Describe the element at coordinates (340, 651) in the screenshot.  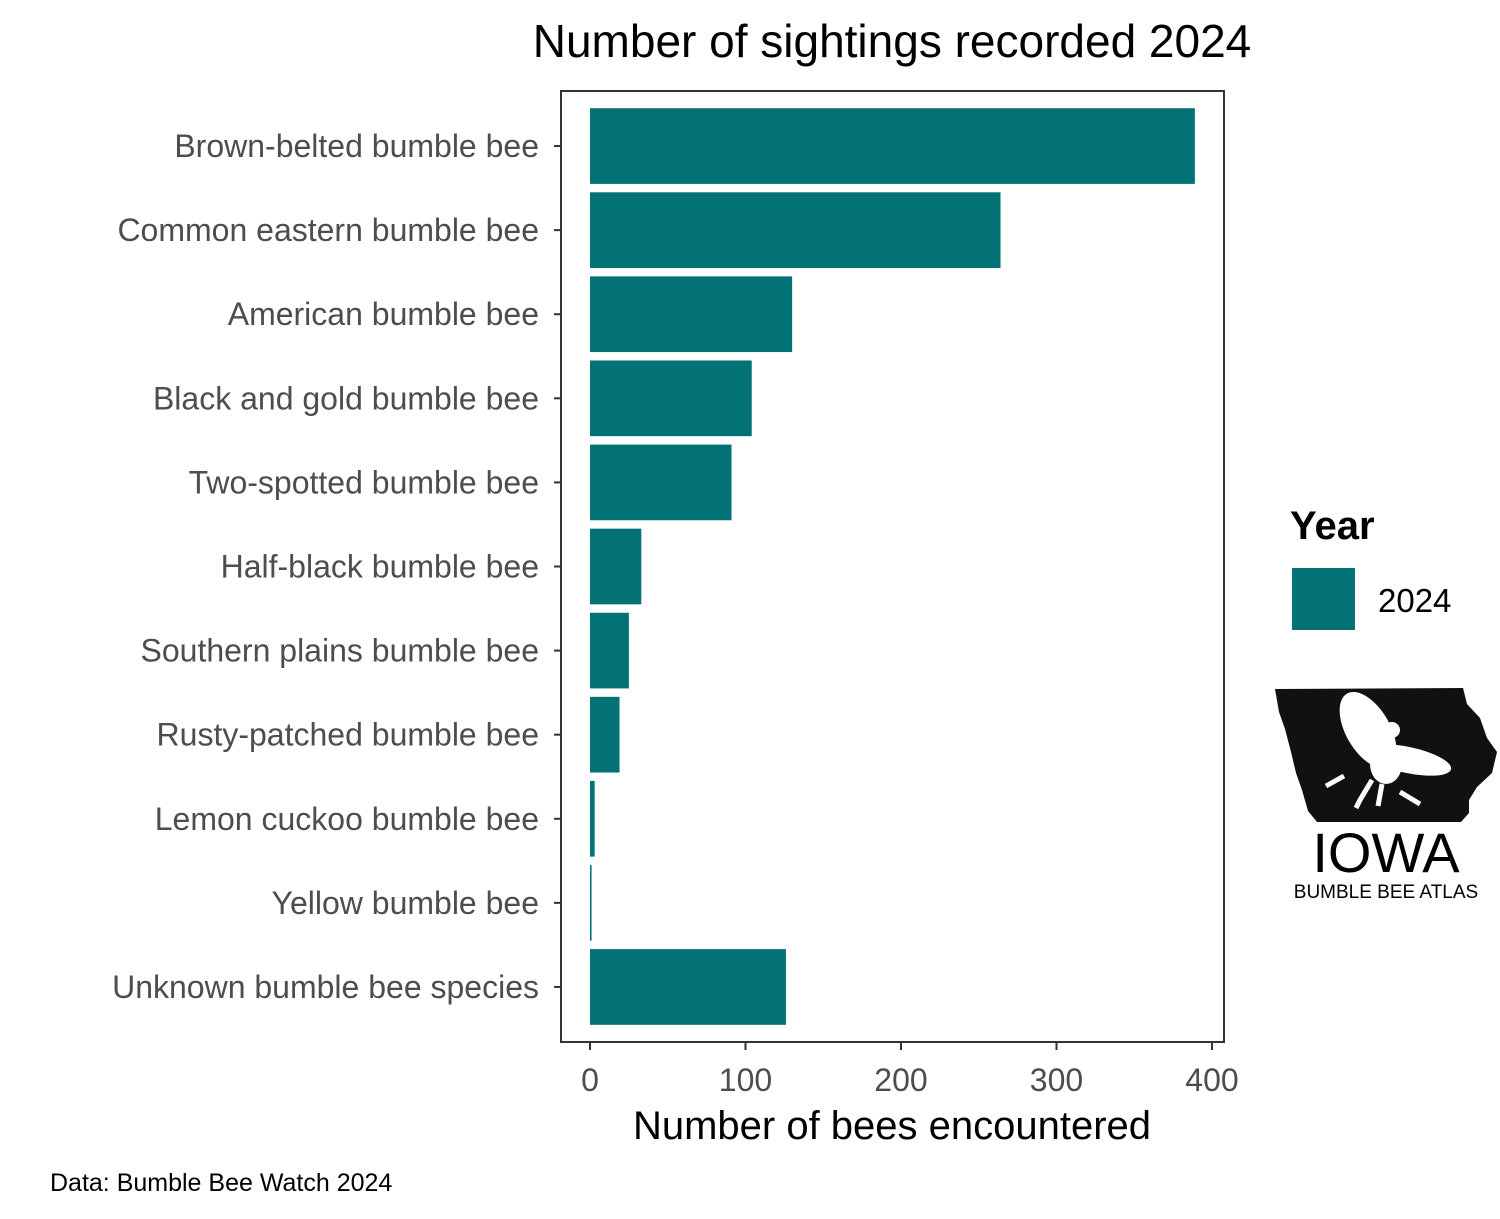
I see `y-tick-label: Southern plains bumble bee` at that location.